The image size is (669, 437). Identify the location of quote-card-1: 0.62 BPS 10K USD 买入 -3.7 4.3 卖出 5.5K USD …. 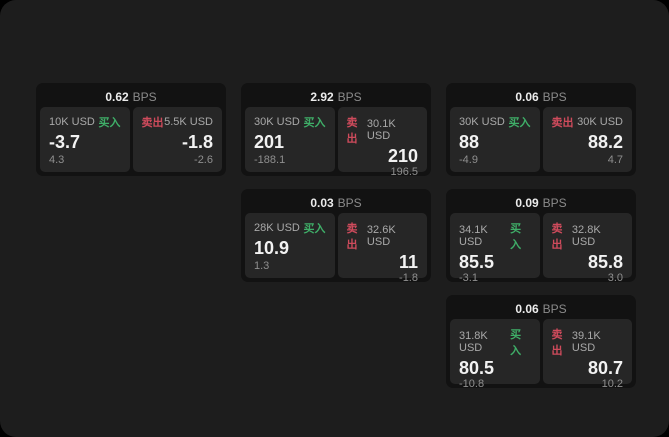
(131, 129).